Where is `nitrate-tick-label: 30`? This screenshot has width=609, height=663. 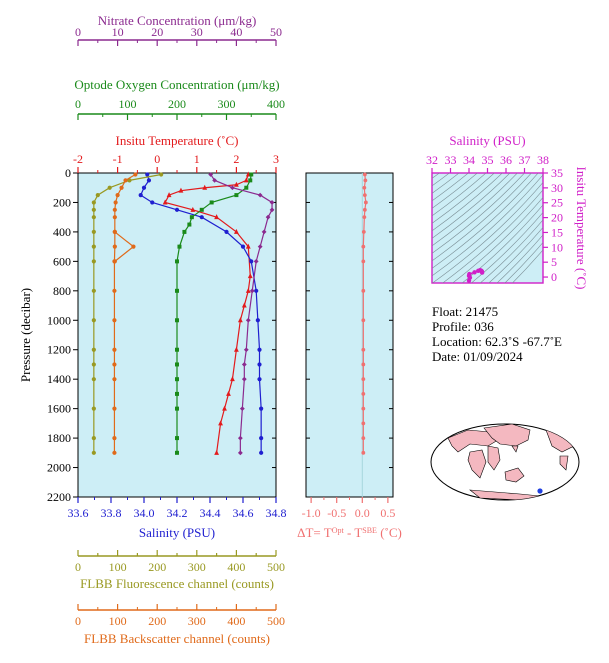
nitrate-tick-label: 30 is located at coordinates (197, 32).